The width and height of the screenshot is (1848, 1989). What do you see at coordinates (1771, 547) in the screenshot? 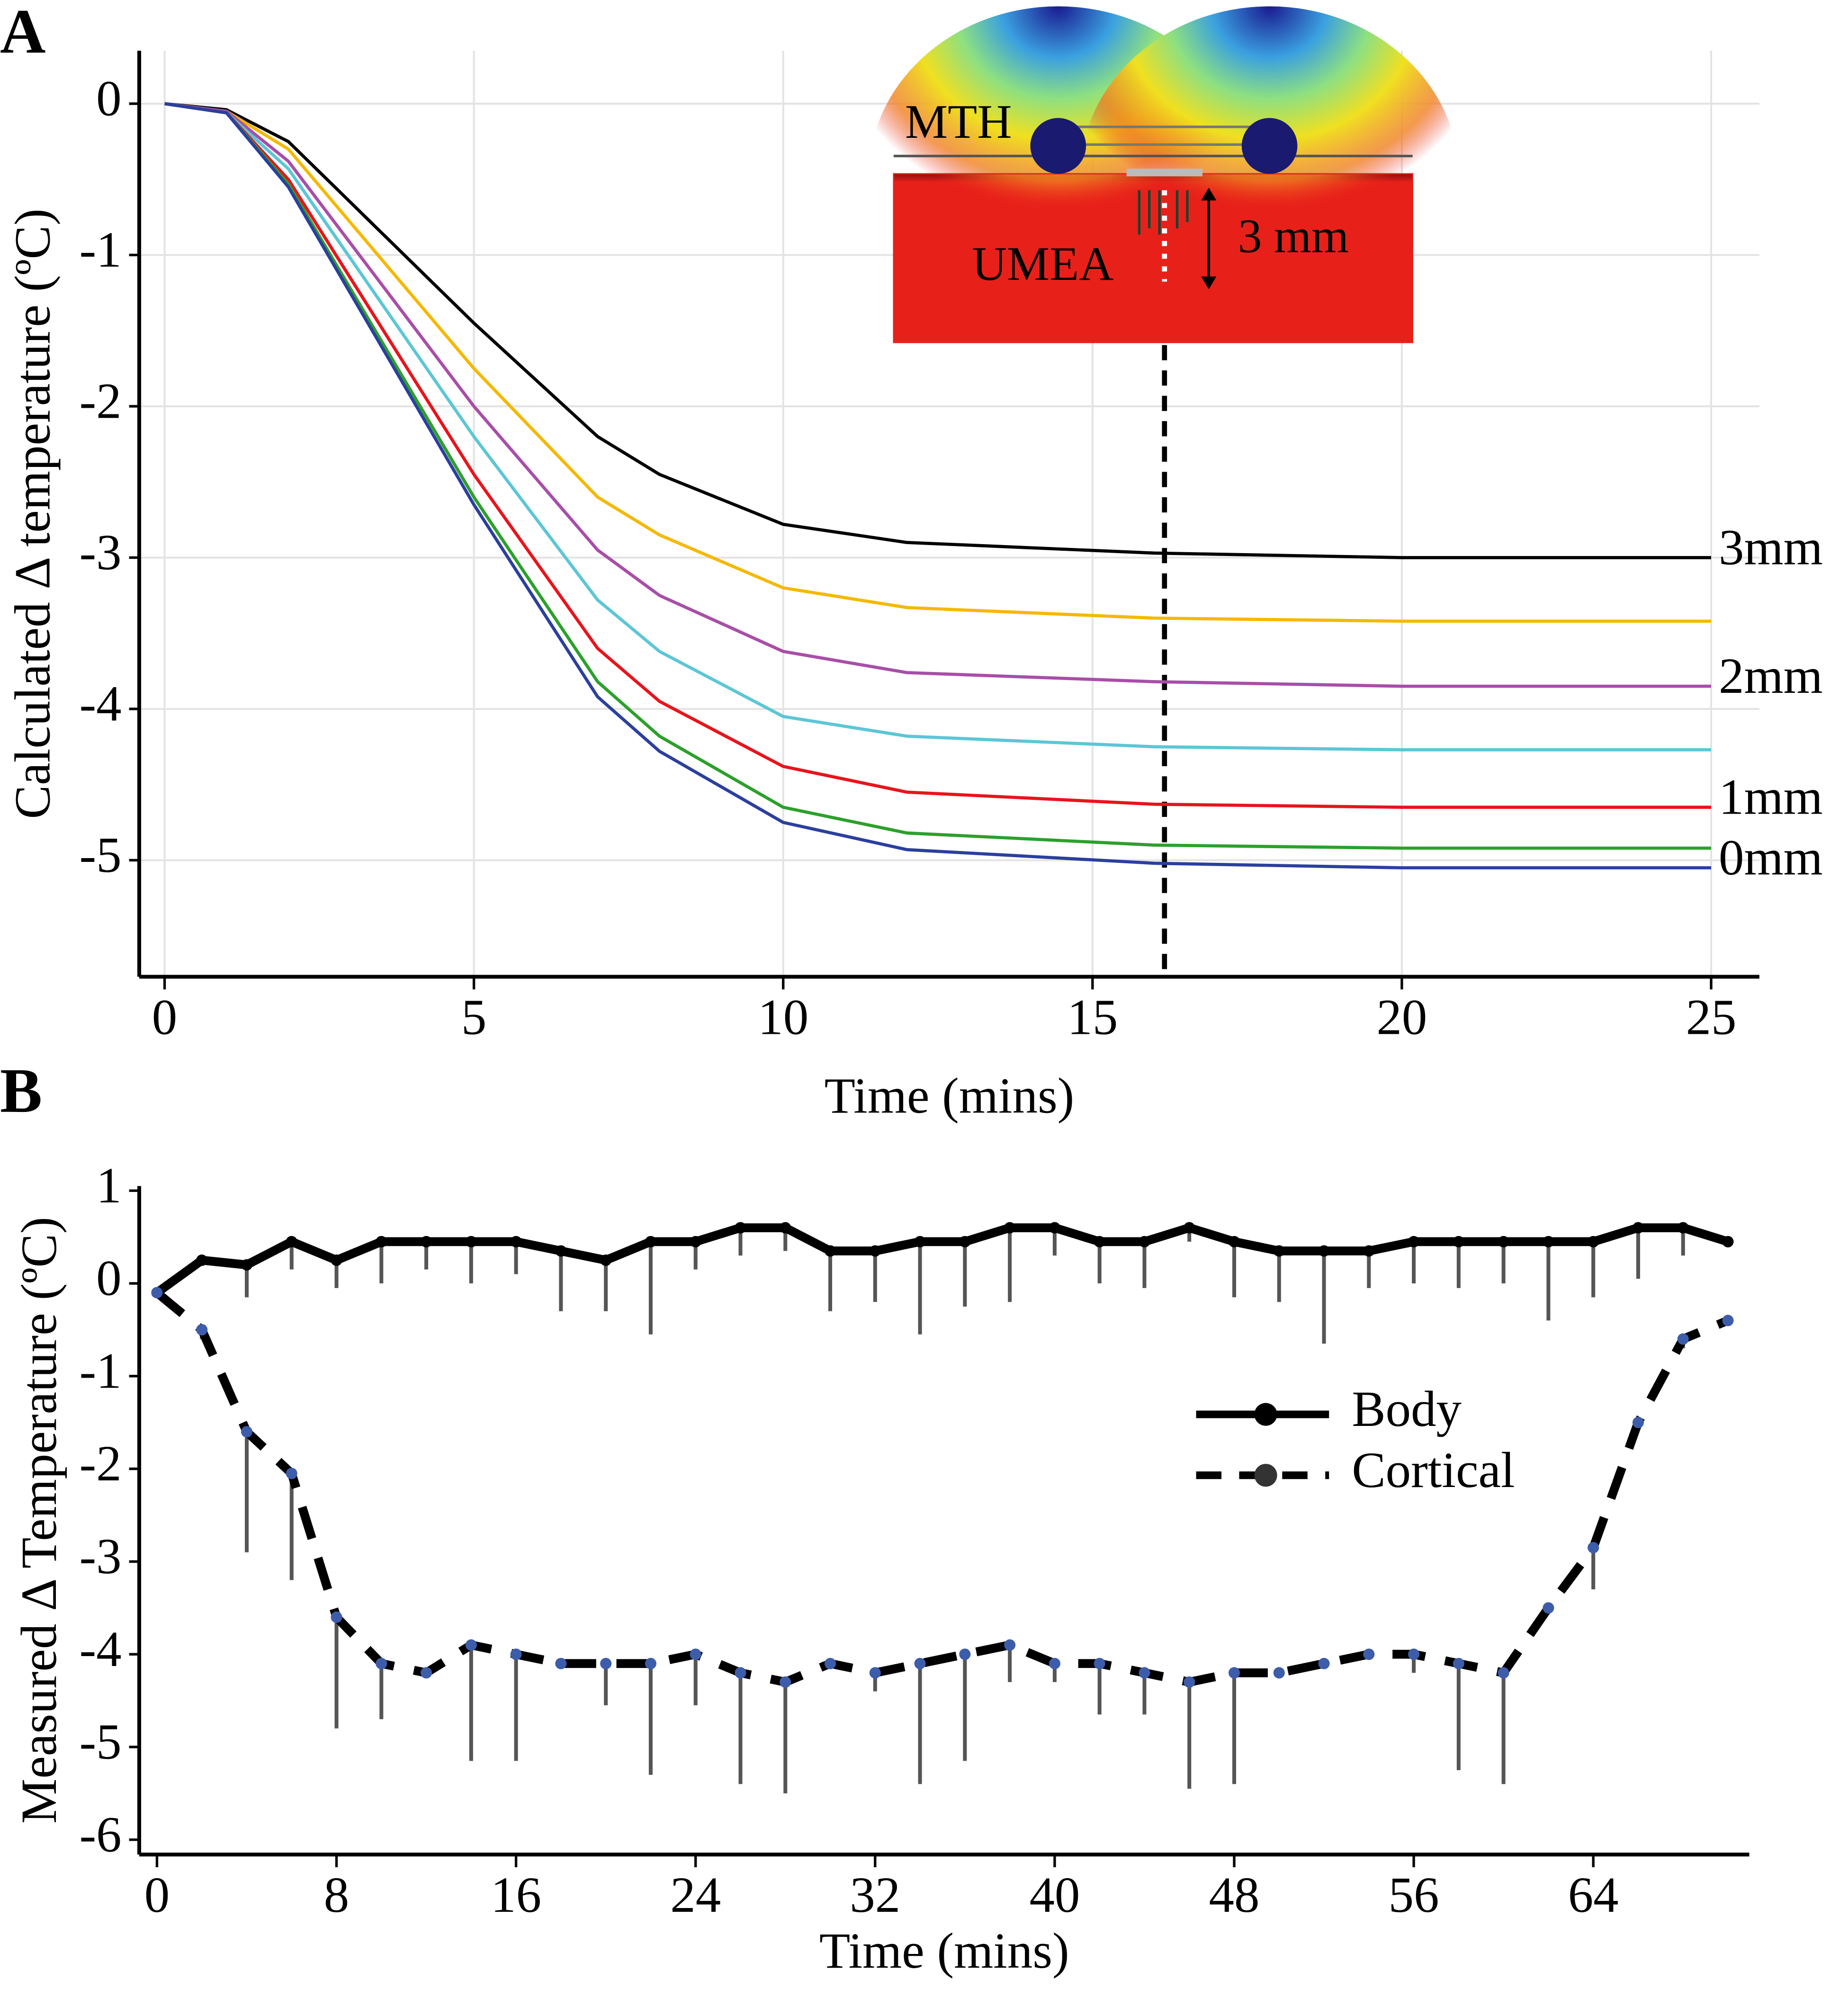
I see `series-label: 3mm` at bounding box center [1771, 547].